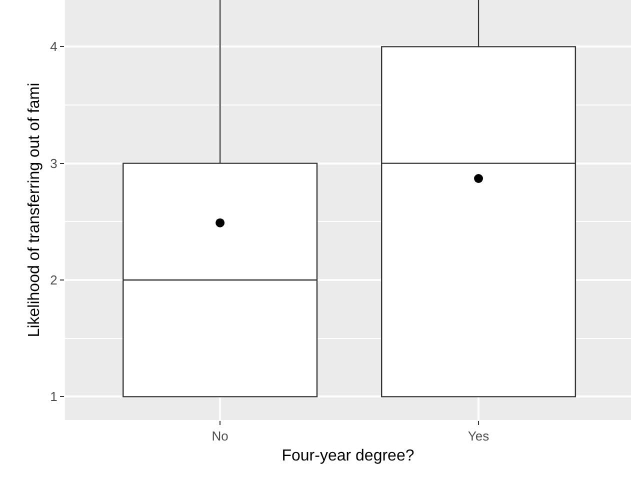 This screenshot has height=479, width=631. What do you see at coordinates (54, 396) in the screenshot?
I see `y-tick-label: 1` at bounding box center [54, 396].